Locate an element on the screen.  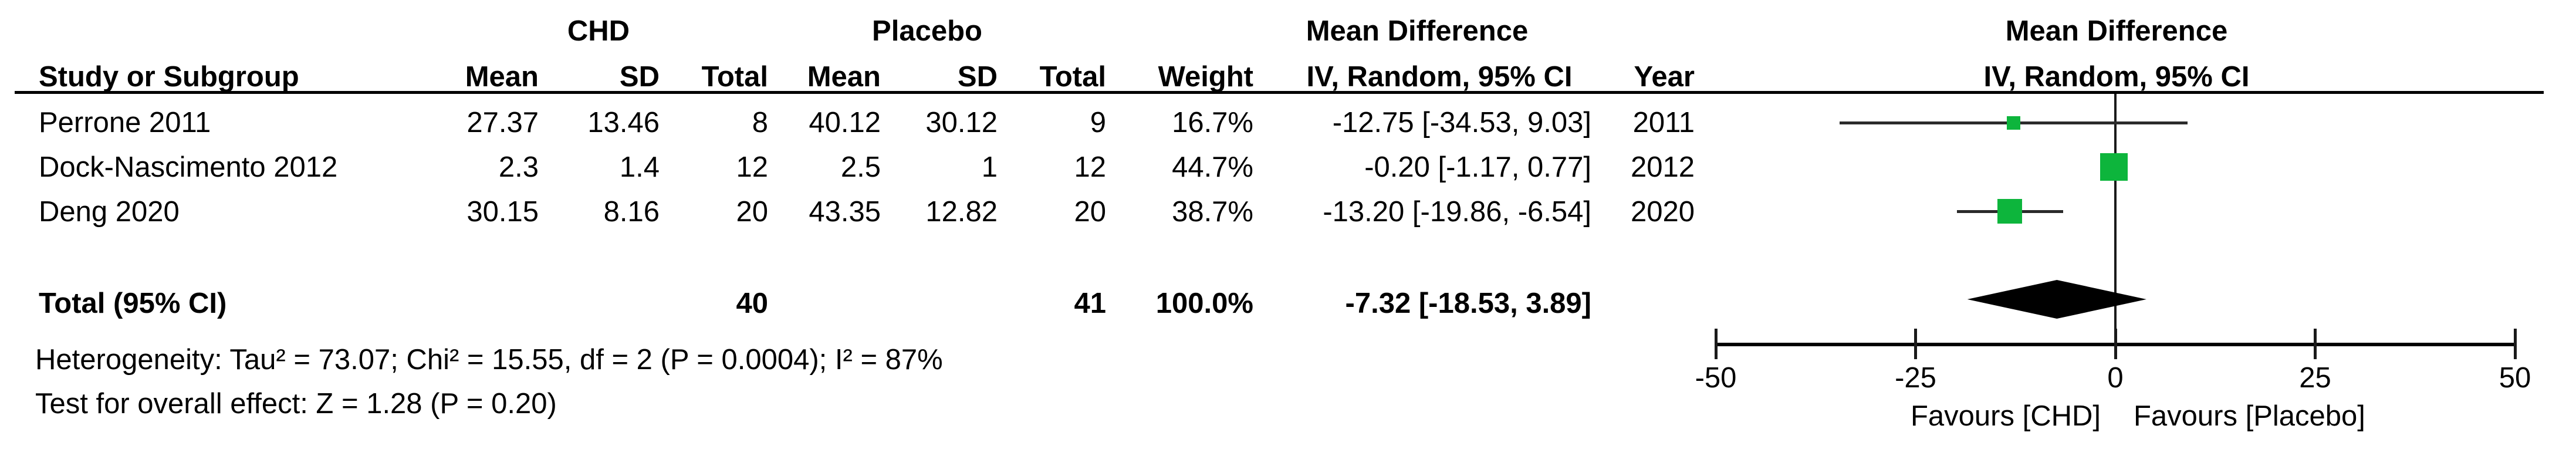
study-weight: 44.7% is located at coordinates (1212, 167).